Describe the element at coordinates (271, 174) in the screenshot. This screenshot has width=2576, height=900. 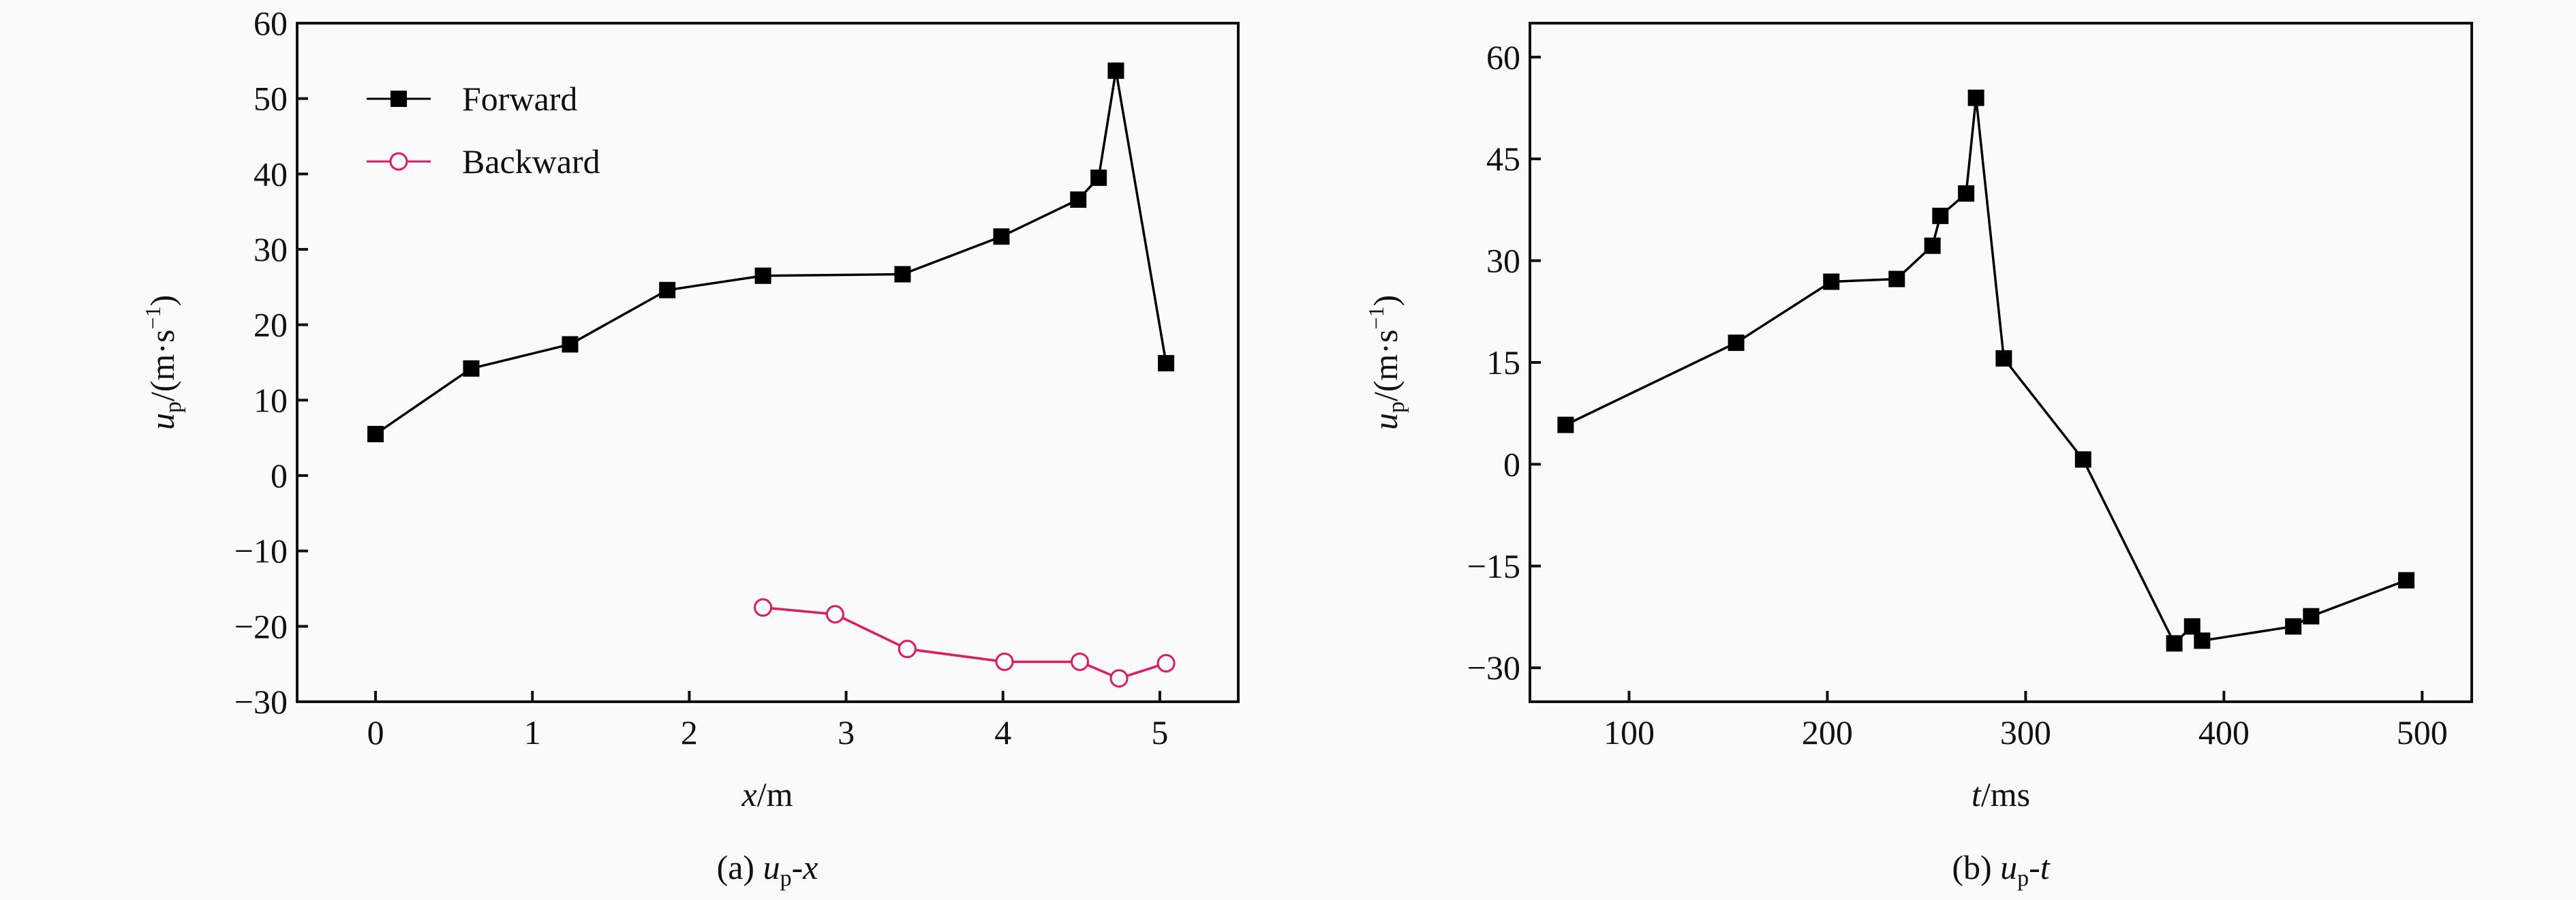
I see `y-tick-label: 40` at that location.